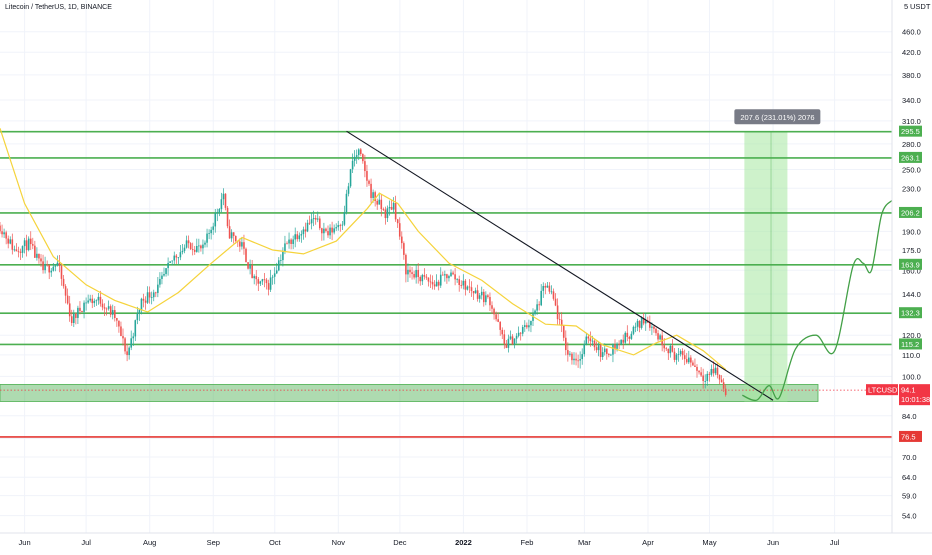 The image size is (932, 555). I want to click on time-axis-tick-label: Sep, so click(213, 542).